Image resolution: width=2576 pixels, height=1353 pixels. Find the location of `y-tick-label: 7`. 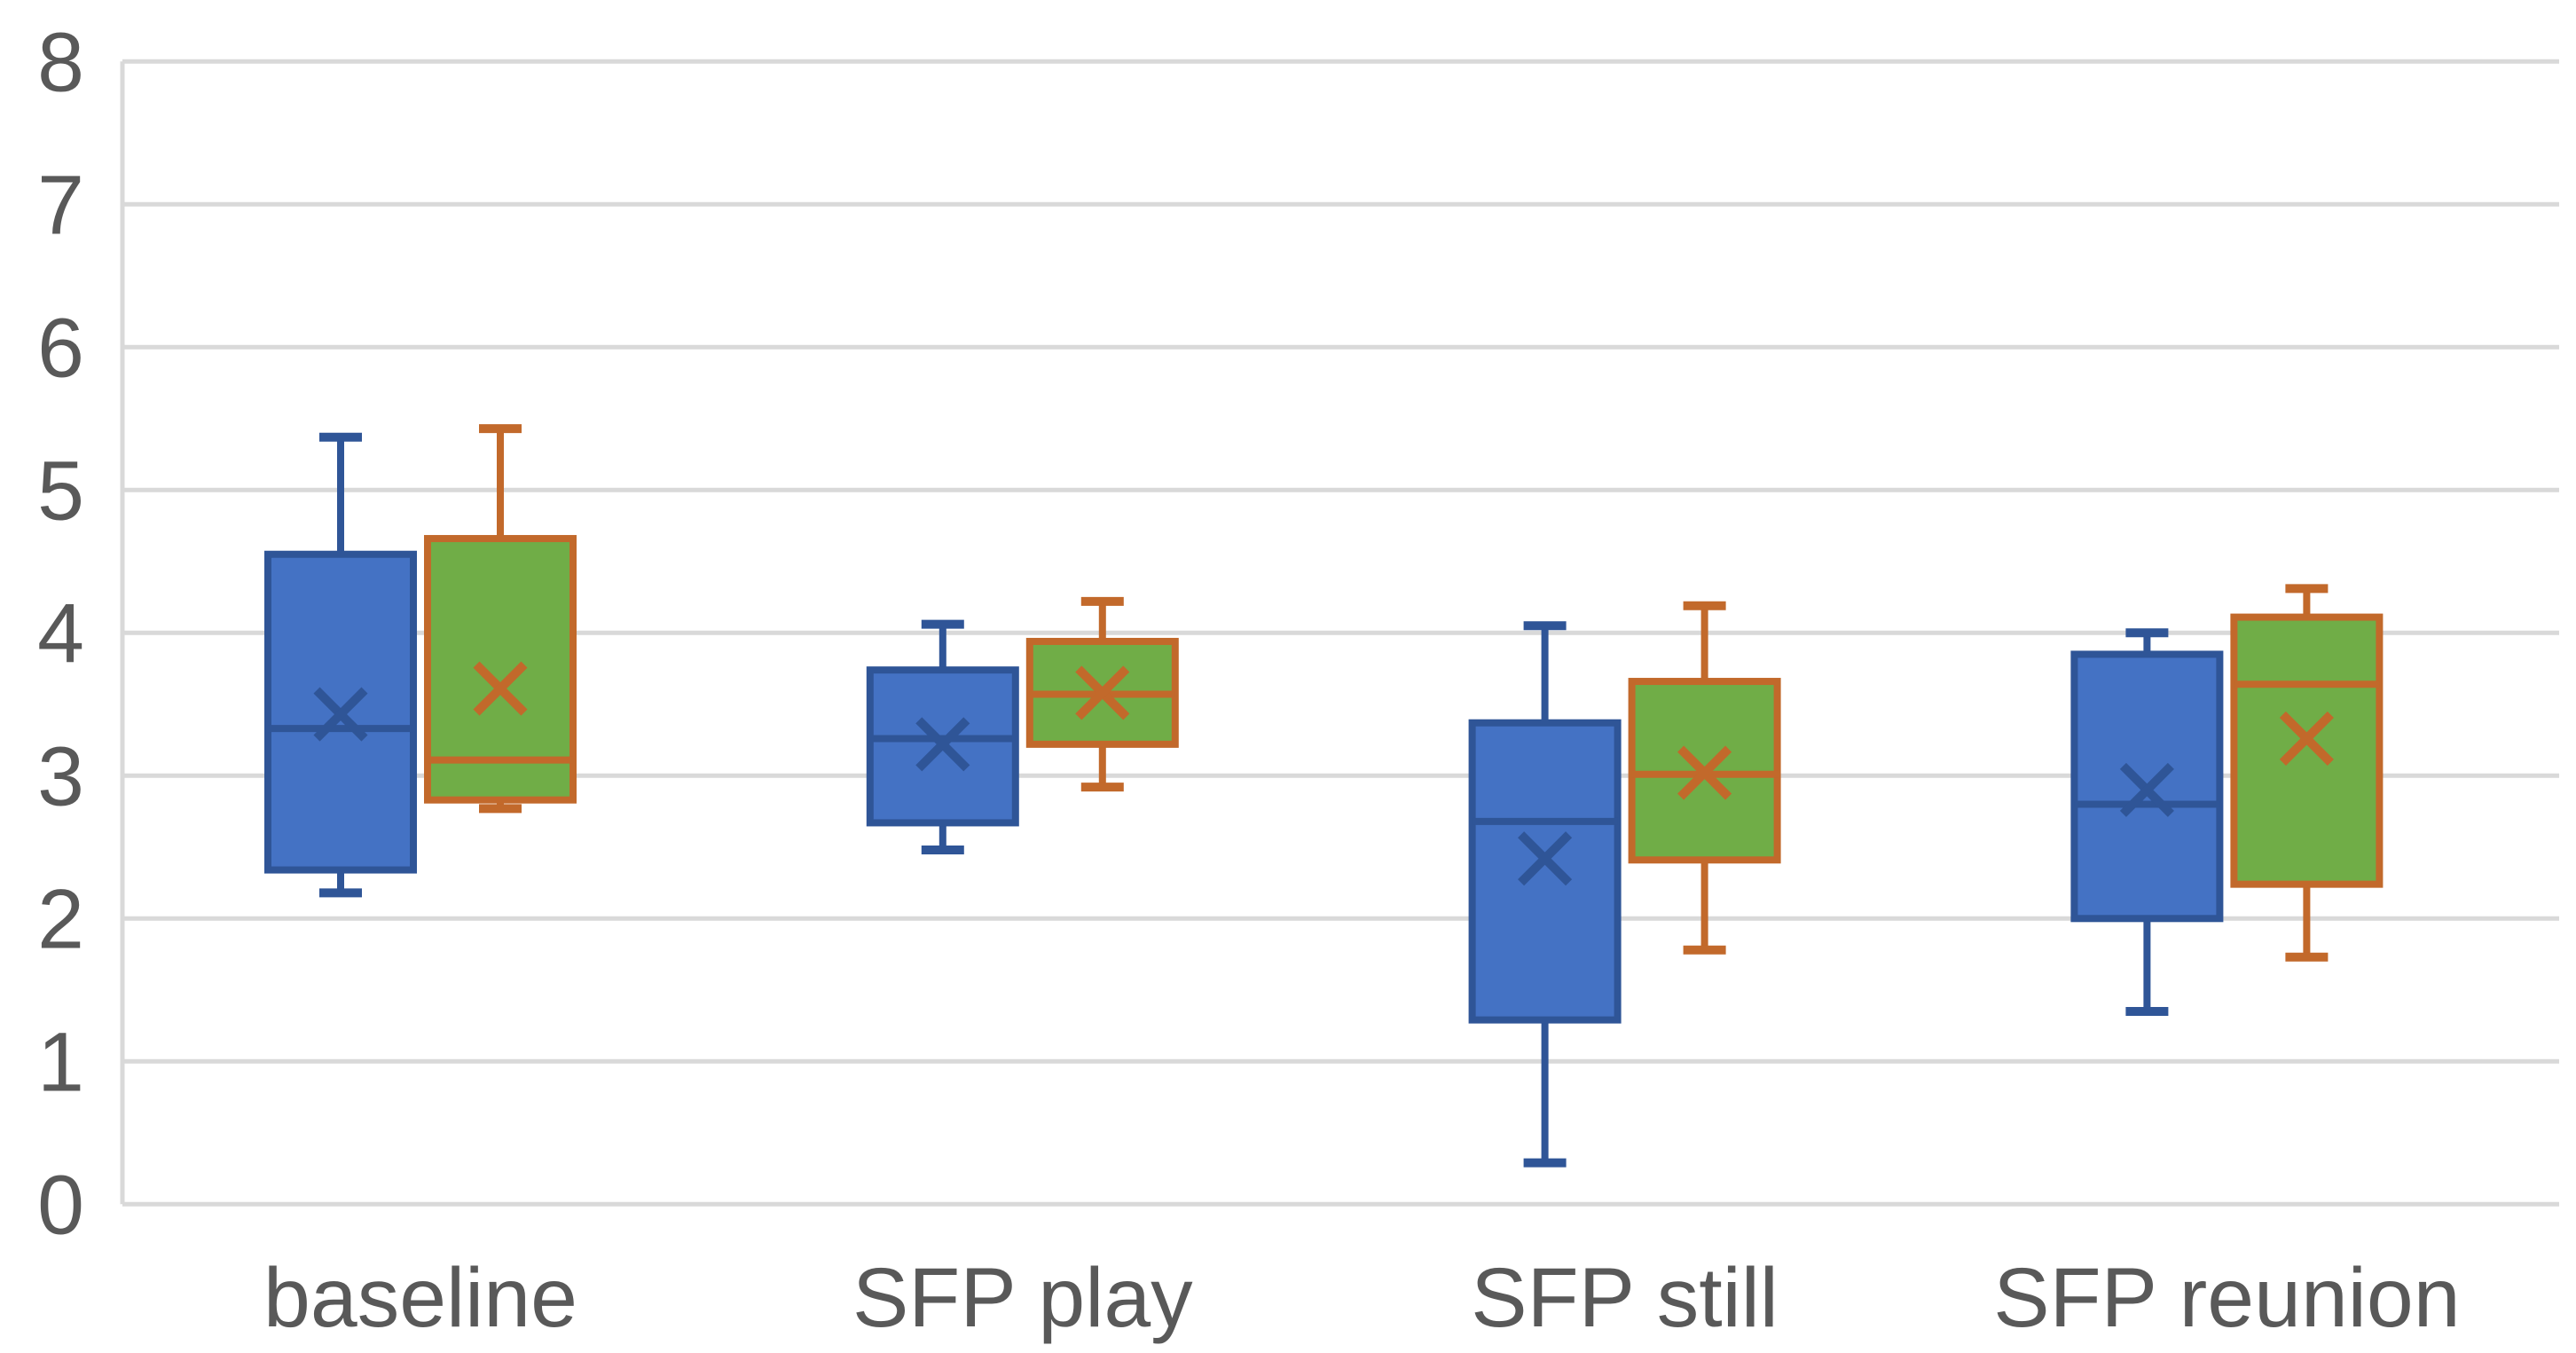

y-tick-label: 7 is located at coordinates (60, 206).